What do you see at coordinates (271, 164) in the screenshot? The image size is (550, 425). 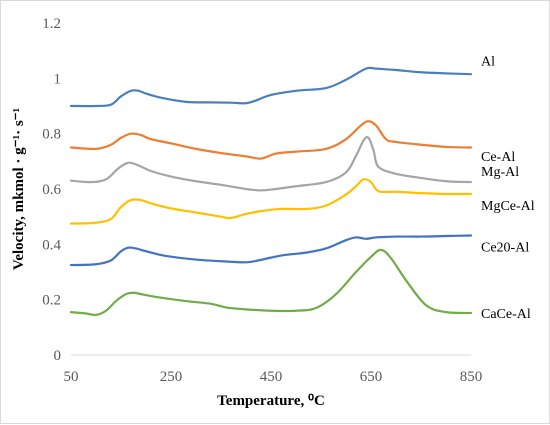 I see `series-line-mg-al` at bounding box center [271, 164].